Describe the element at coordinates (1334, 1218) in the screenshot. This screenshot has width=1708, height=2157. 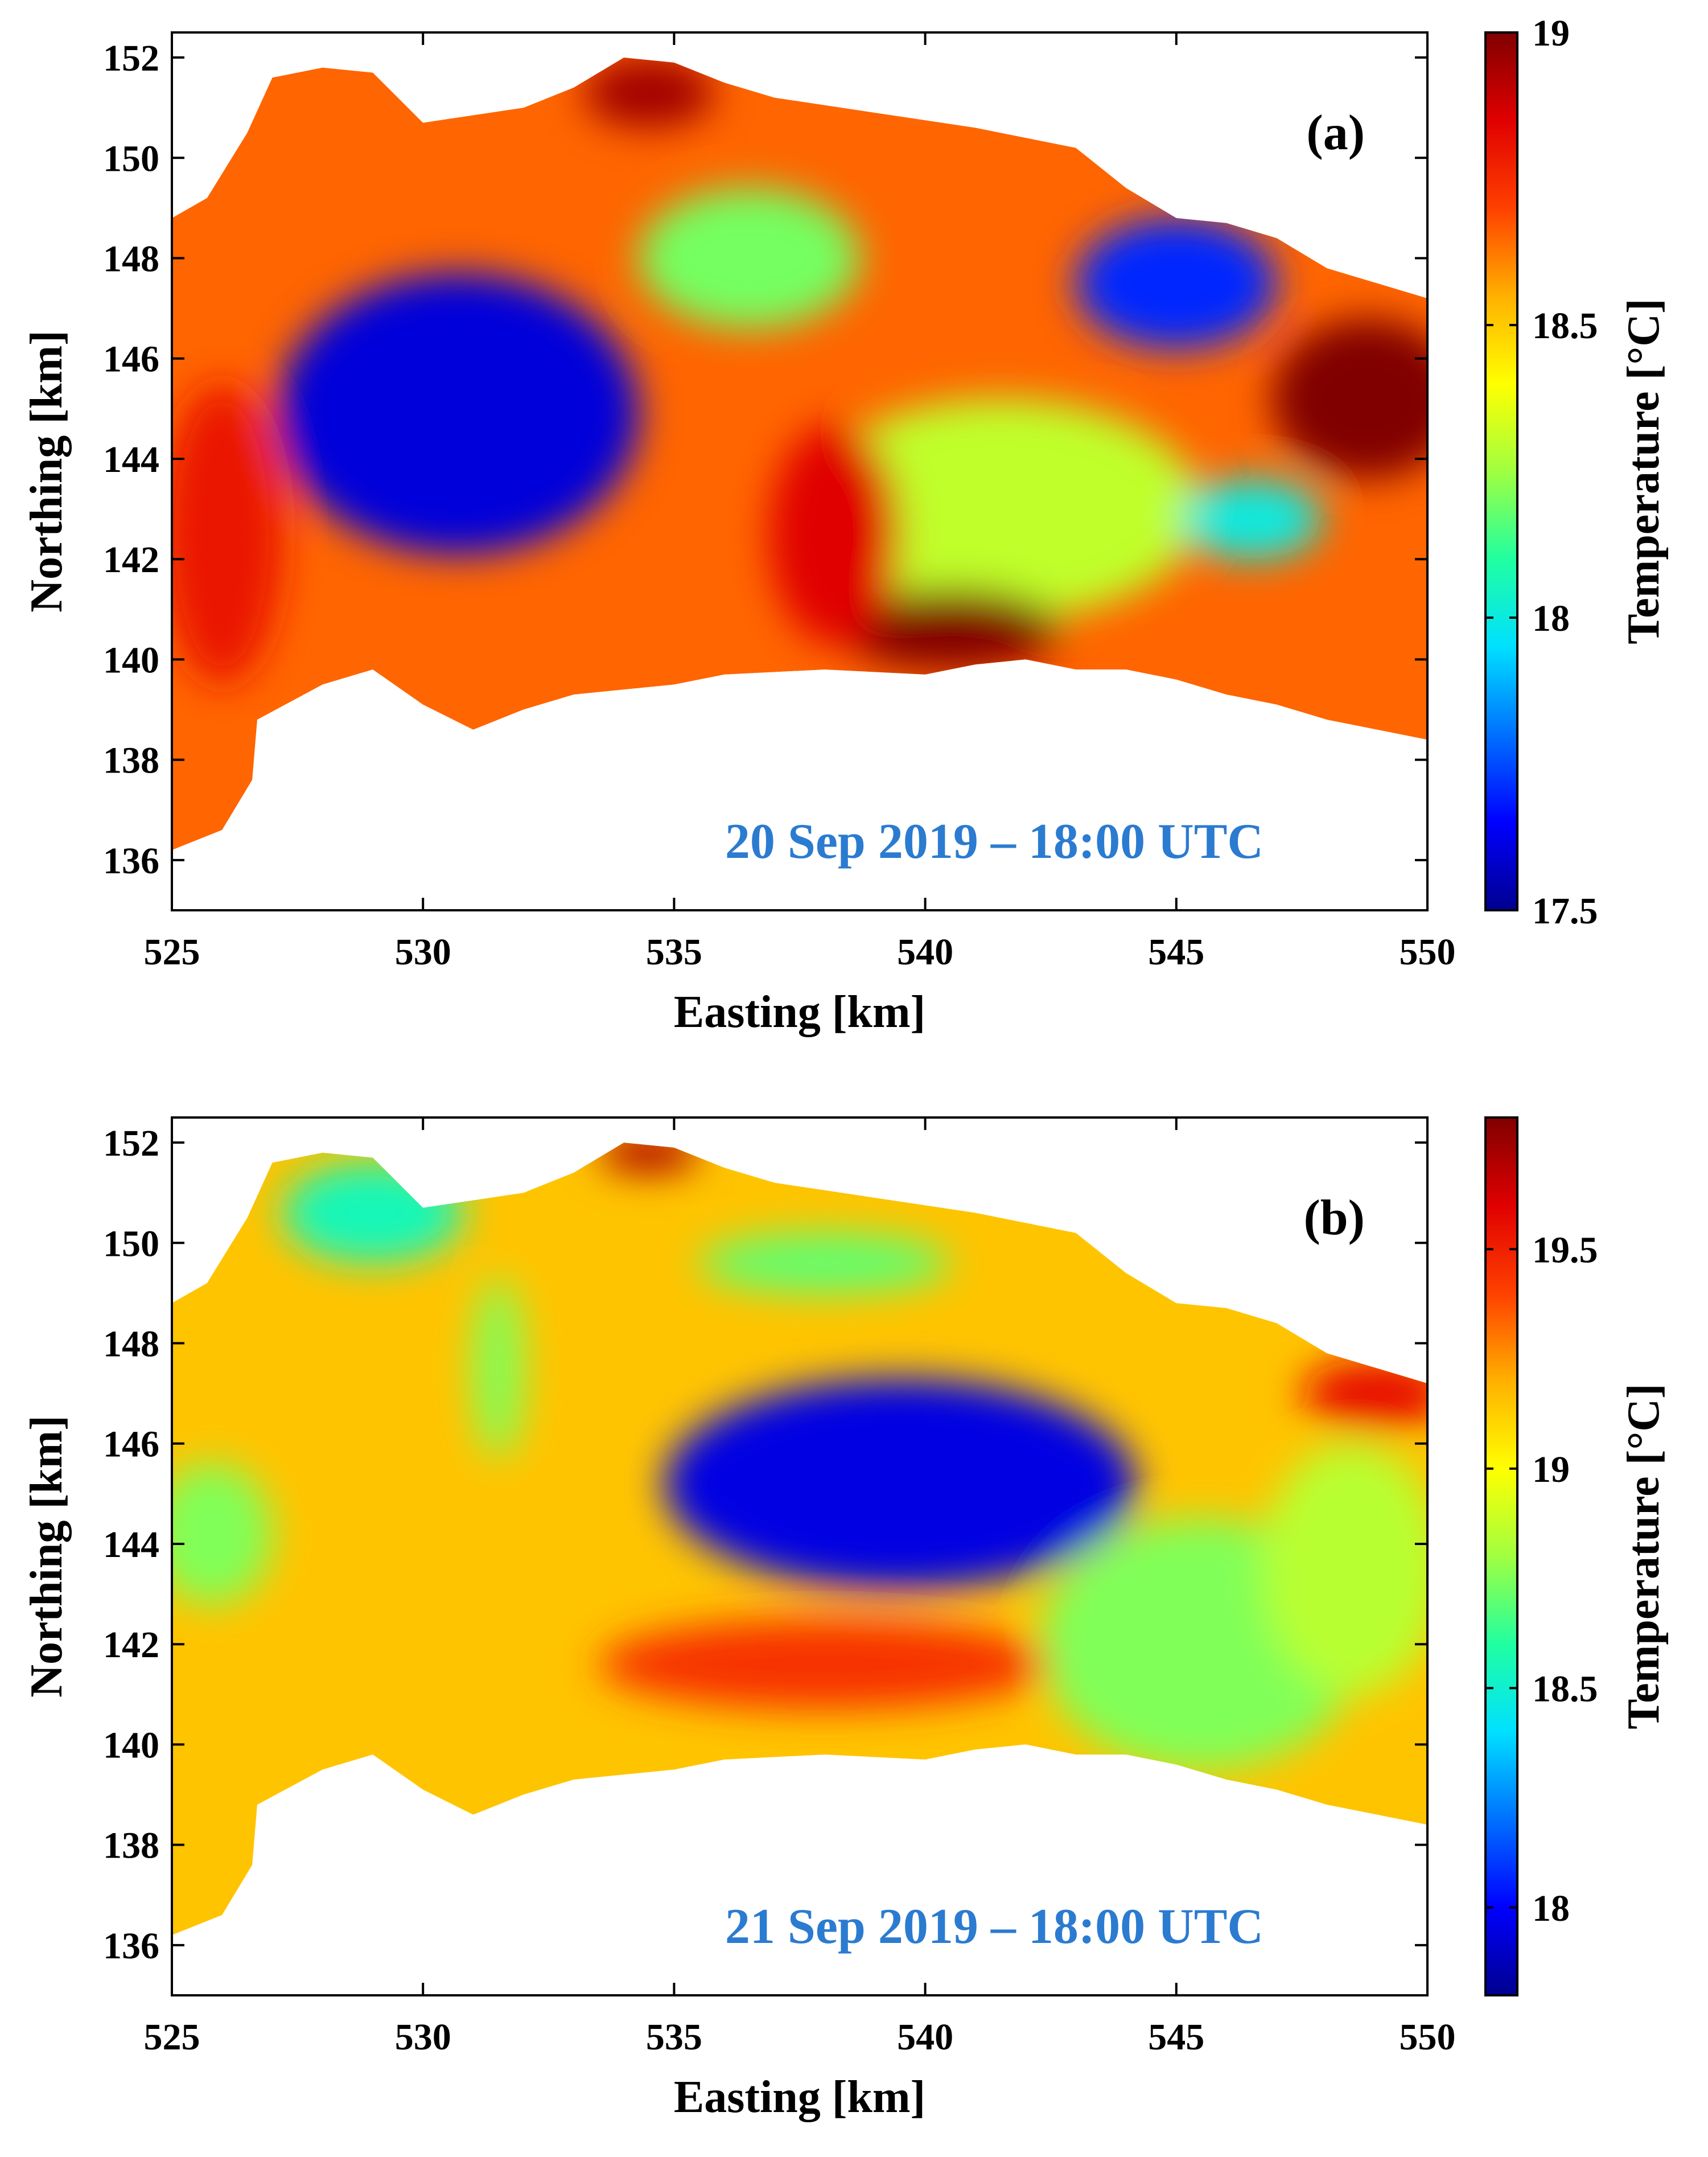
I see `panel-label: (b)` at that location.